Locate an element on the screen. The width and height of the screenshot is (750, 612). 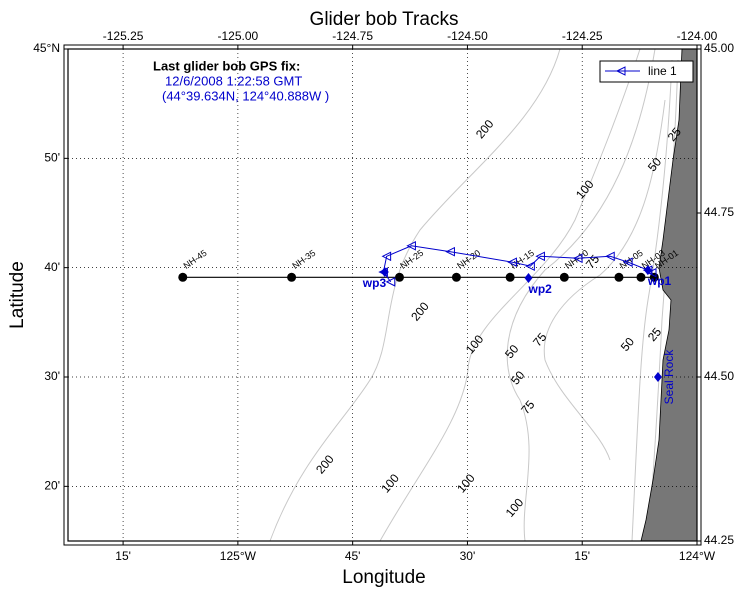
y-tick-label: 50' is located at coordinates (52, 158).